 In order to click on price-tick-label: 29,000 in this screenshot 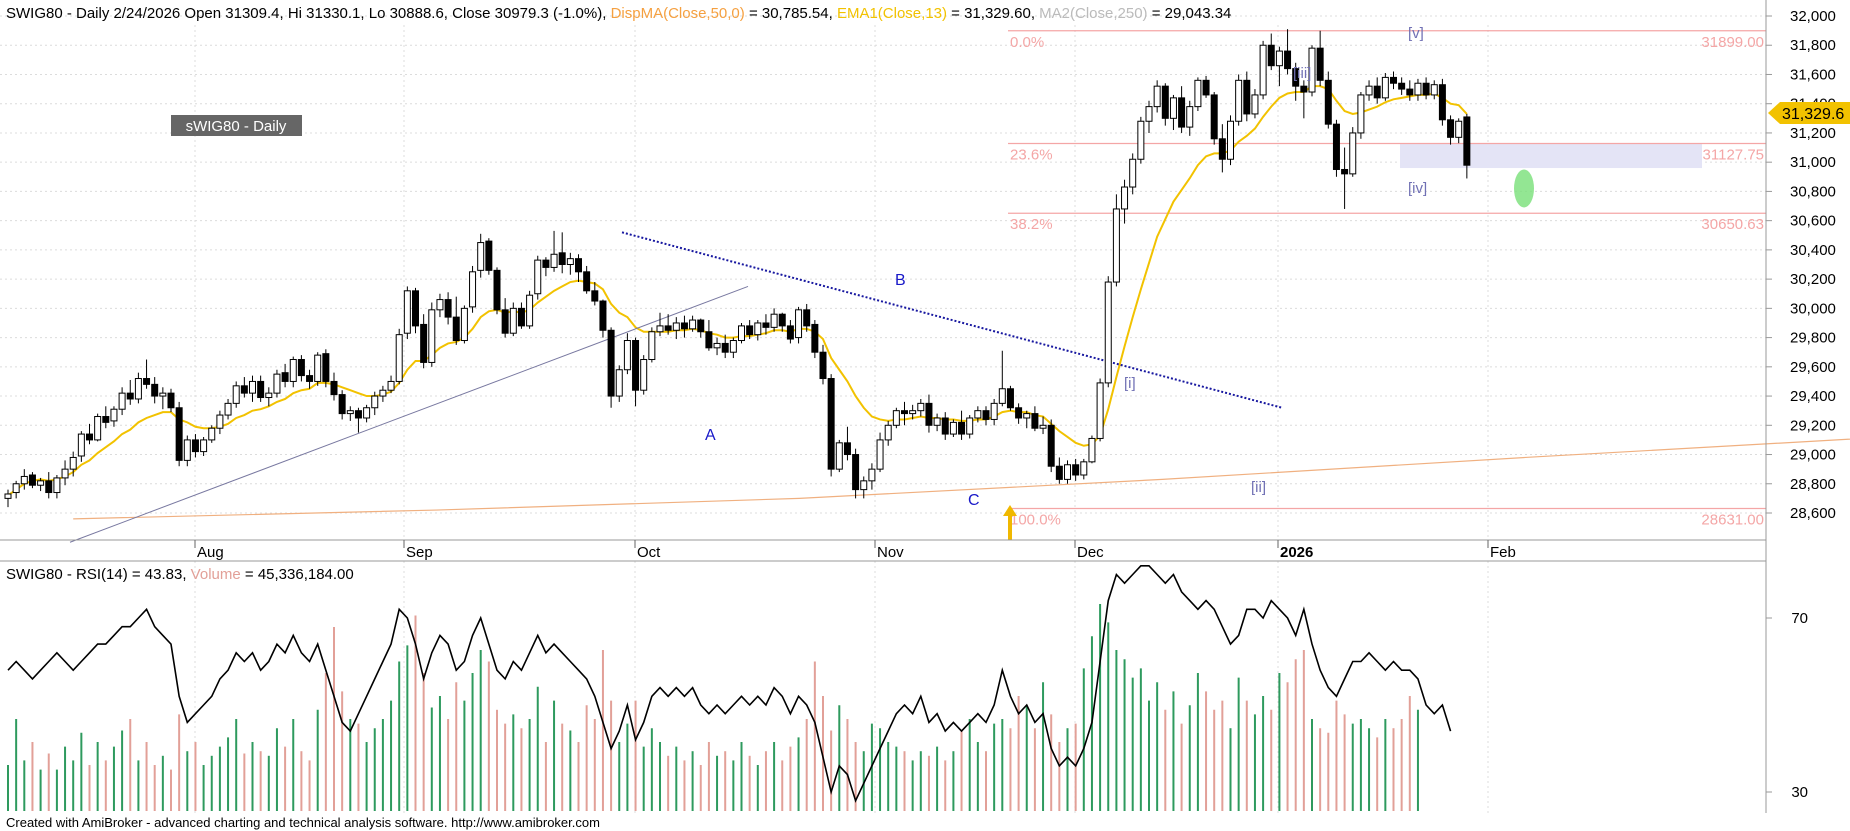, I will do `click(1813, 455)`.